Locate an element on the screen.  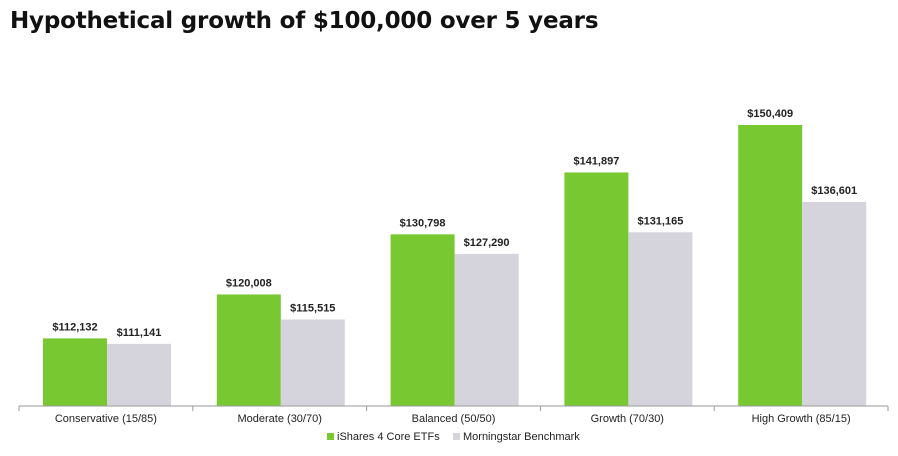
category-label-moderate-30-70: Moderate (30/70) is located at coordinates (280, 419).